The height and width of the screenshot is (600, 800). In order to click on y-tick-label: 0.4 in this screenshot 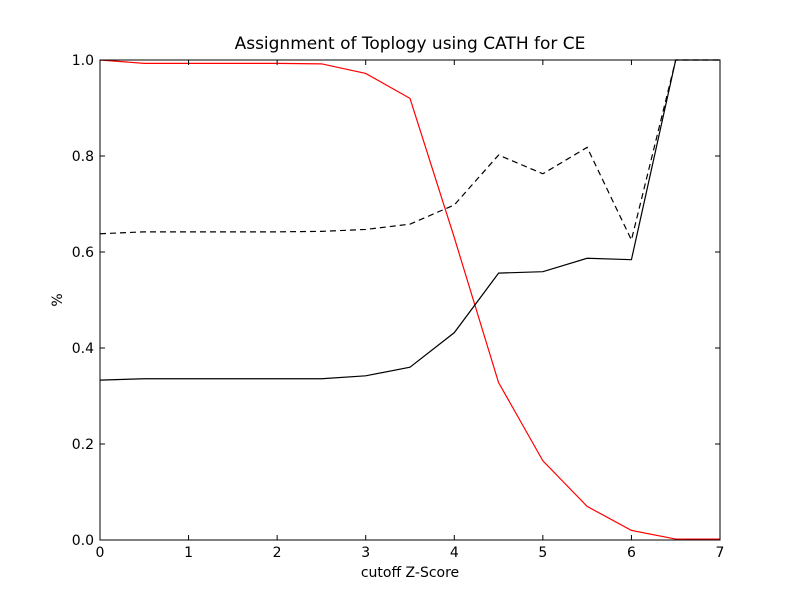, I will do `click(83, 349)`.